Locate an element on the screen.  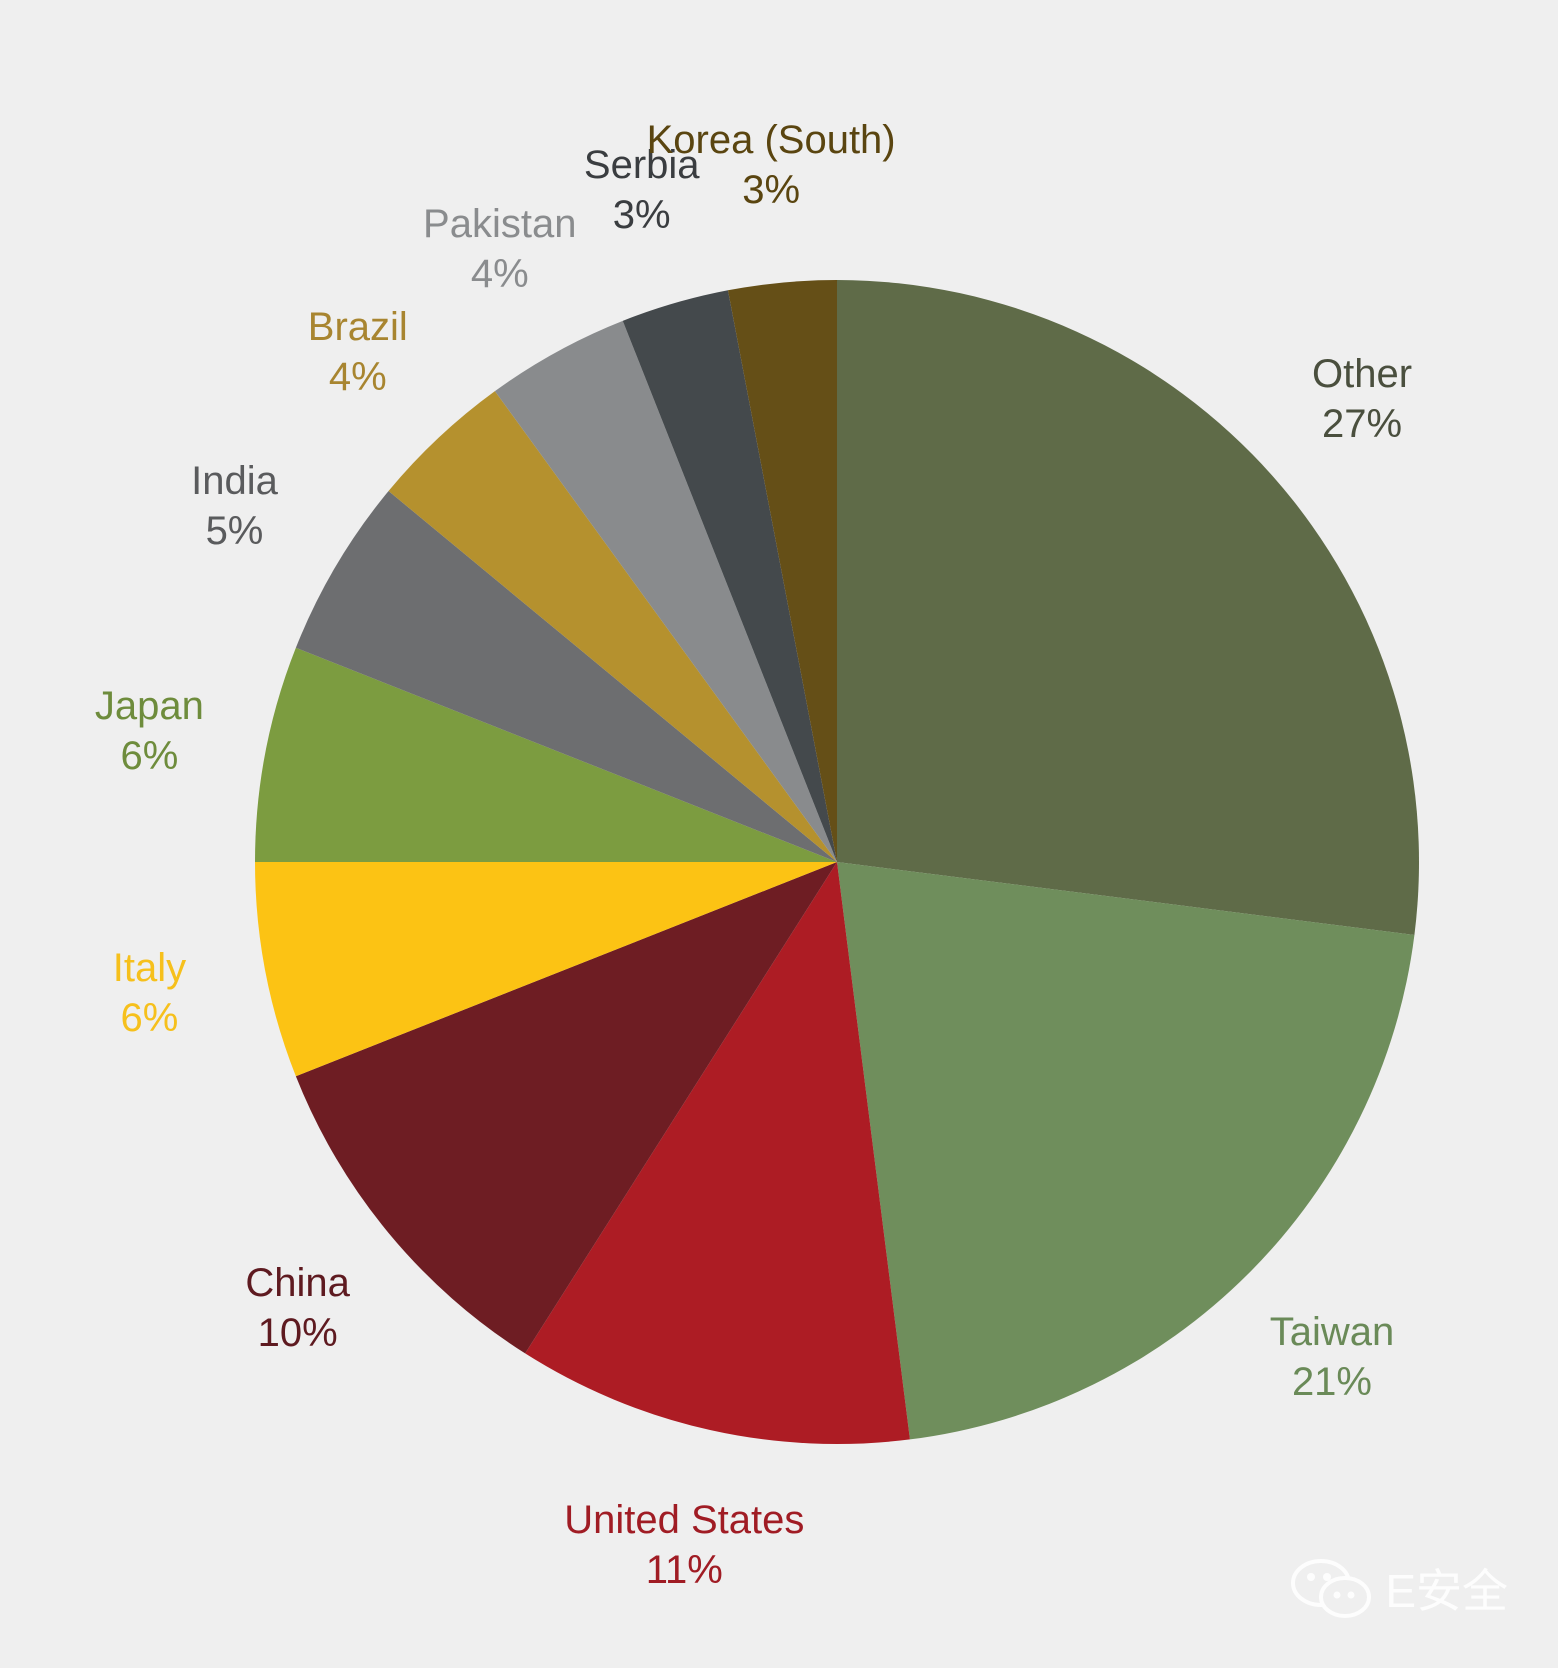
slice-label-name: Brazil is located at coordinates (357, 326).